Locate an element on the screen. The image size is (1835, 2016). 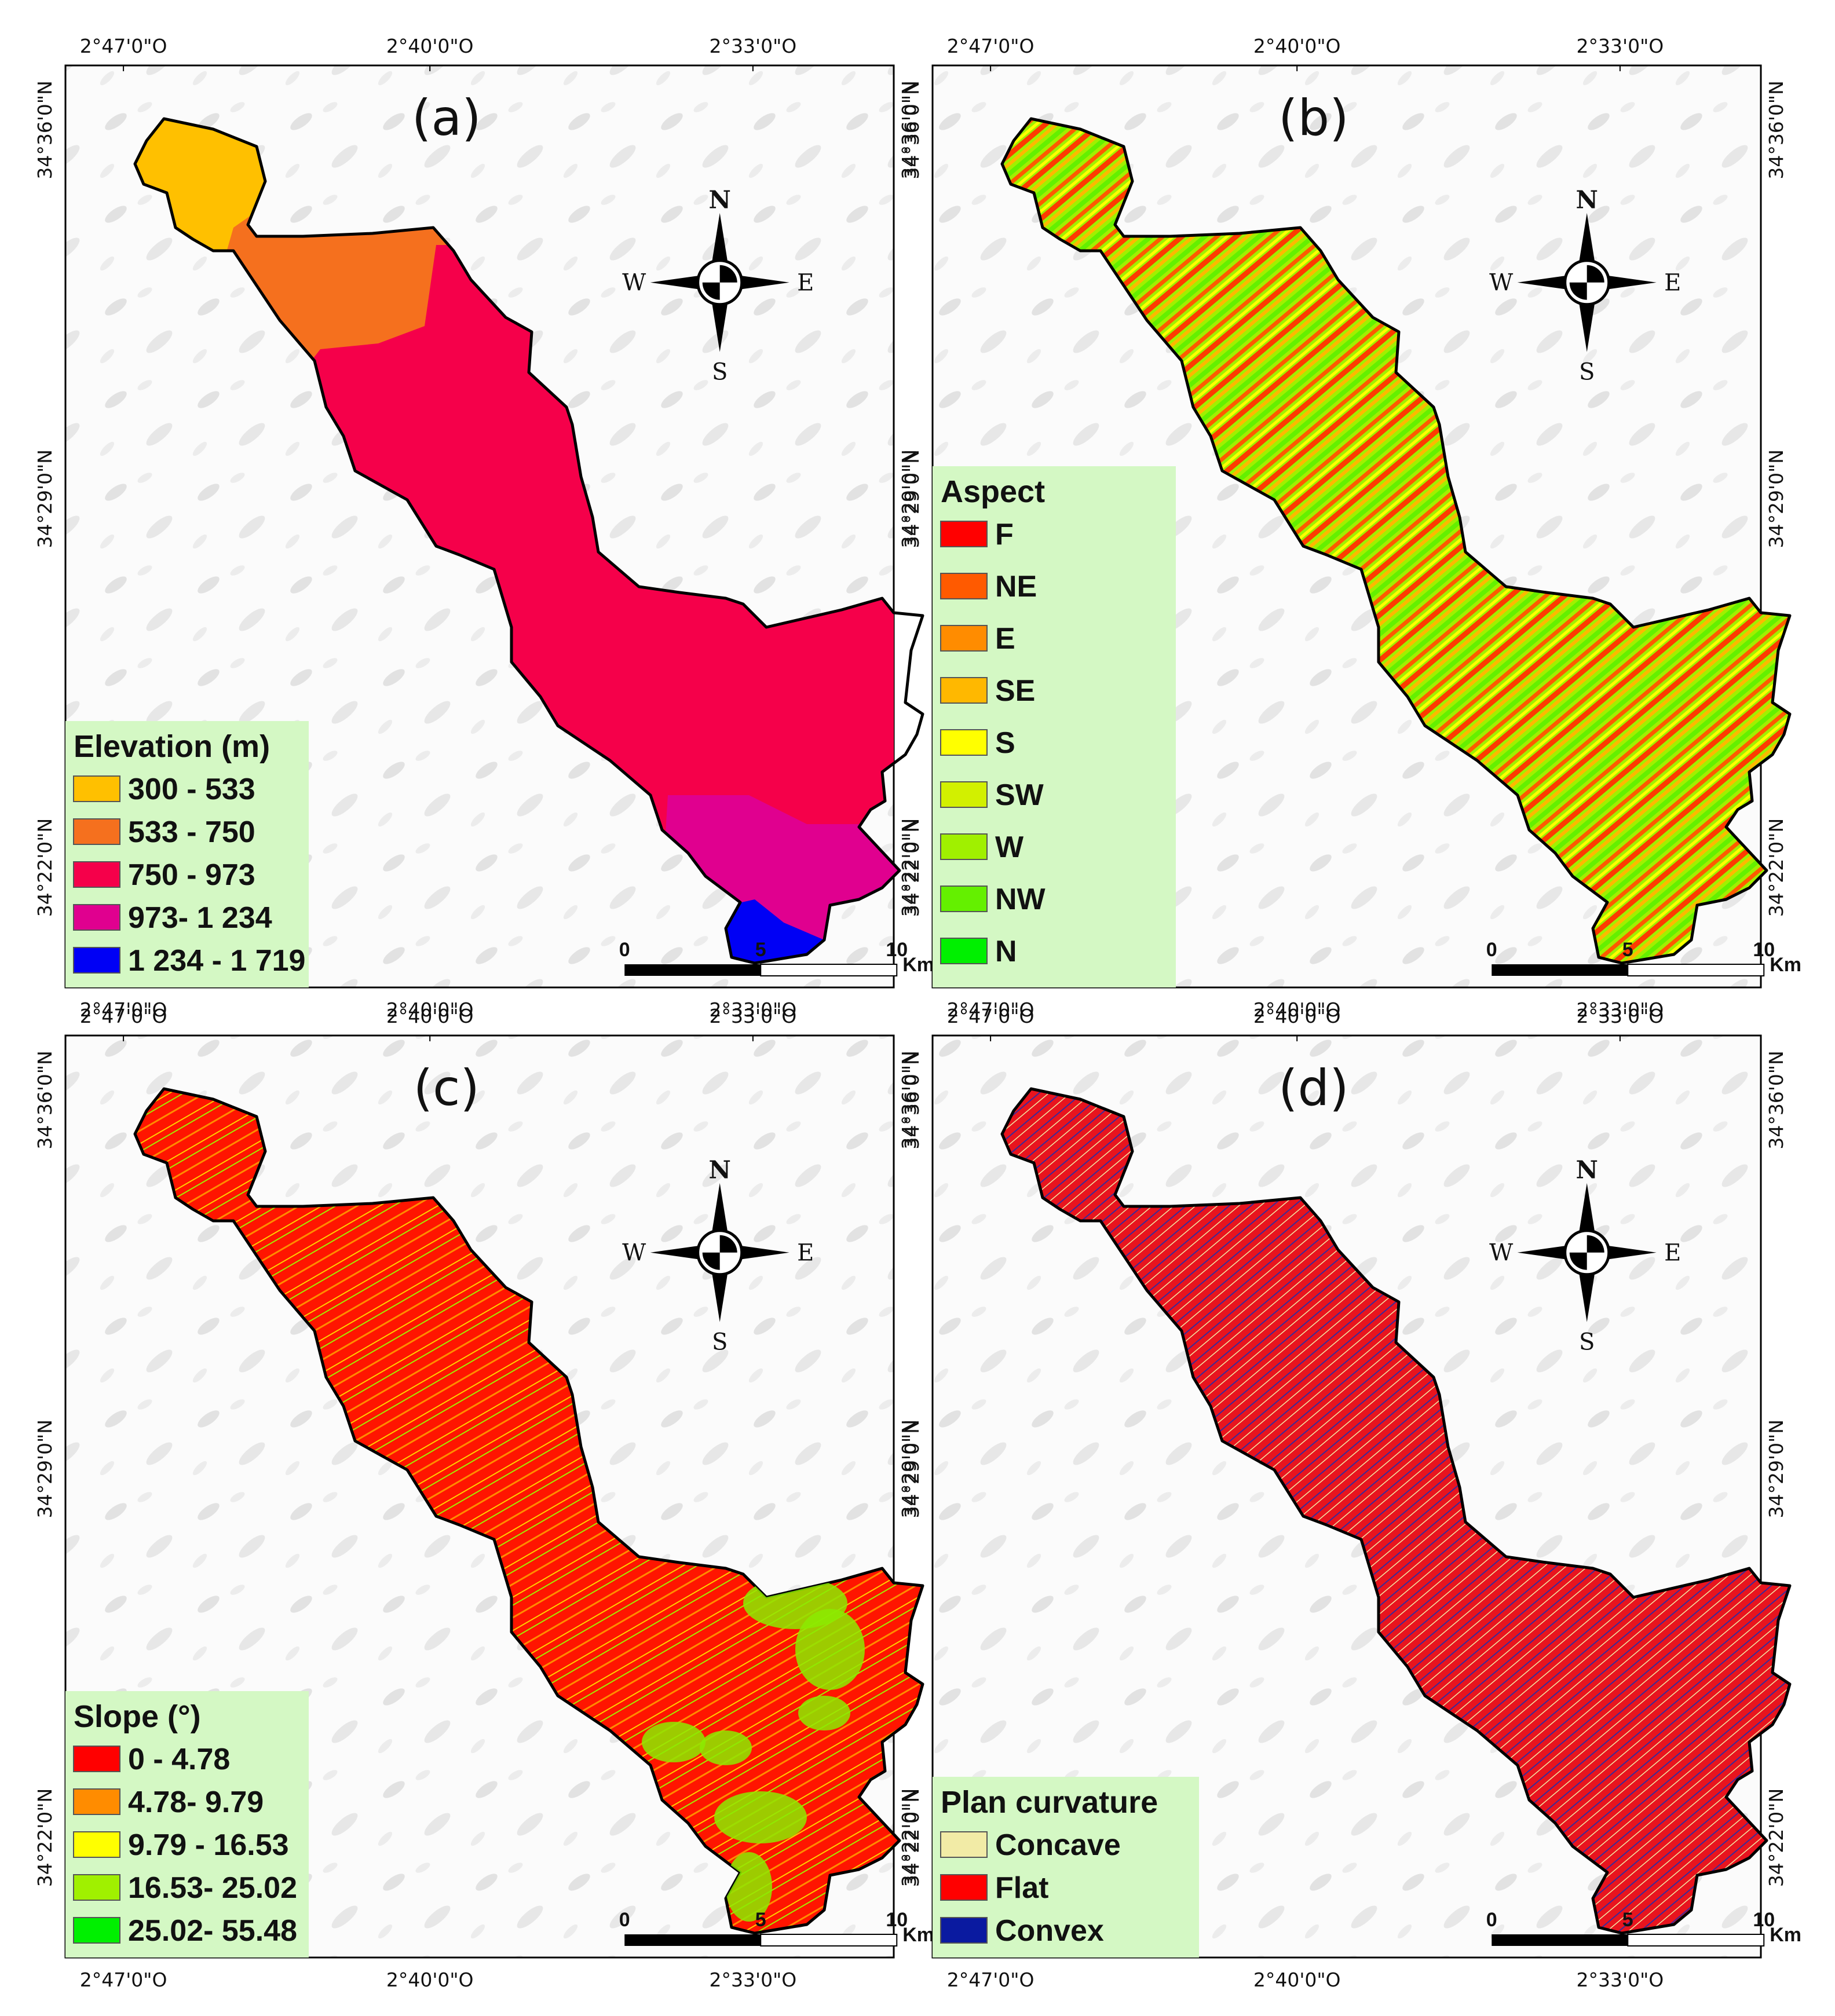
legend-item-label: NW is located at coordinates (1020, 900).